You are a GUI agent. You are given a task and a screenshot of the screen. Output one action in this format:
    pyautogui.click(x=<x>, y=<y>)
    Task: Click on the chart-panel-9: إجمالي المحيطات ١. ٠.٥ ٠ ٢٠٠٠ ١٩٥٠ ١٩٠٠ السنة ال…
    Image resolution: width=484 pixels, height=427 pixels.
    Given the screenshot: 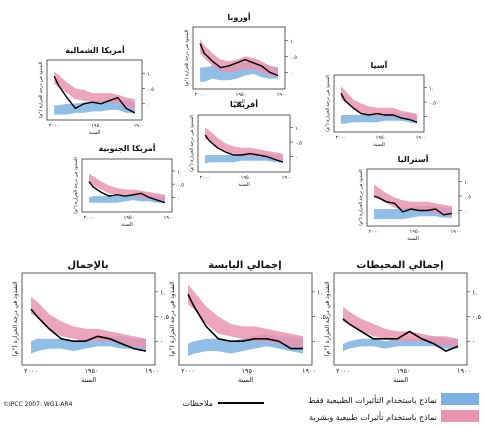 What is the action you would take?
    pyautogui.click(x=403, y=322)
    